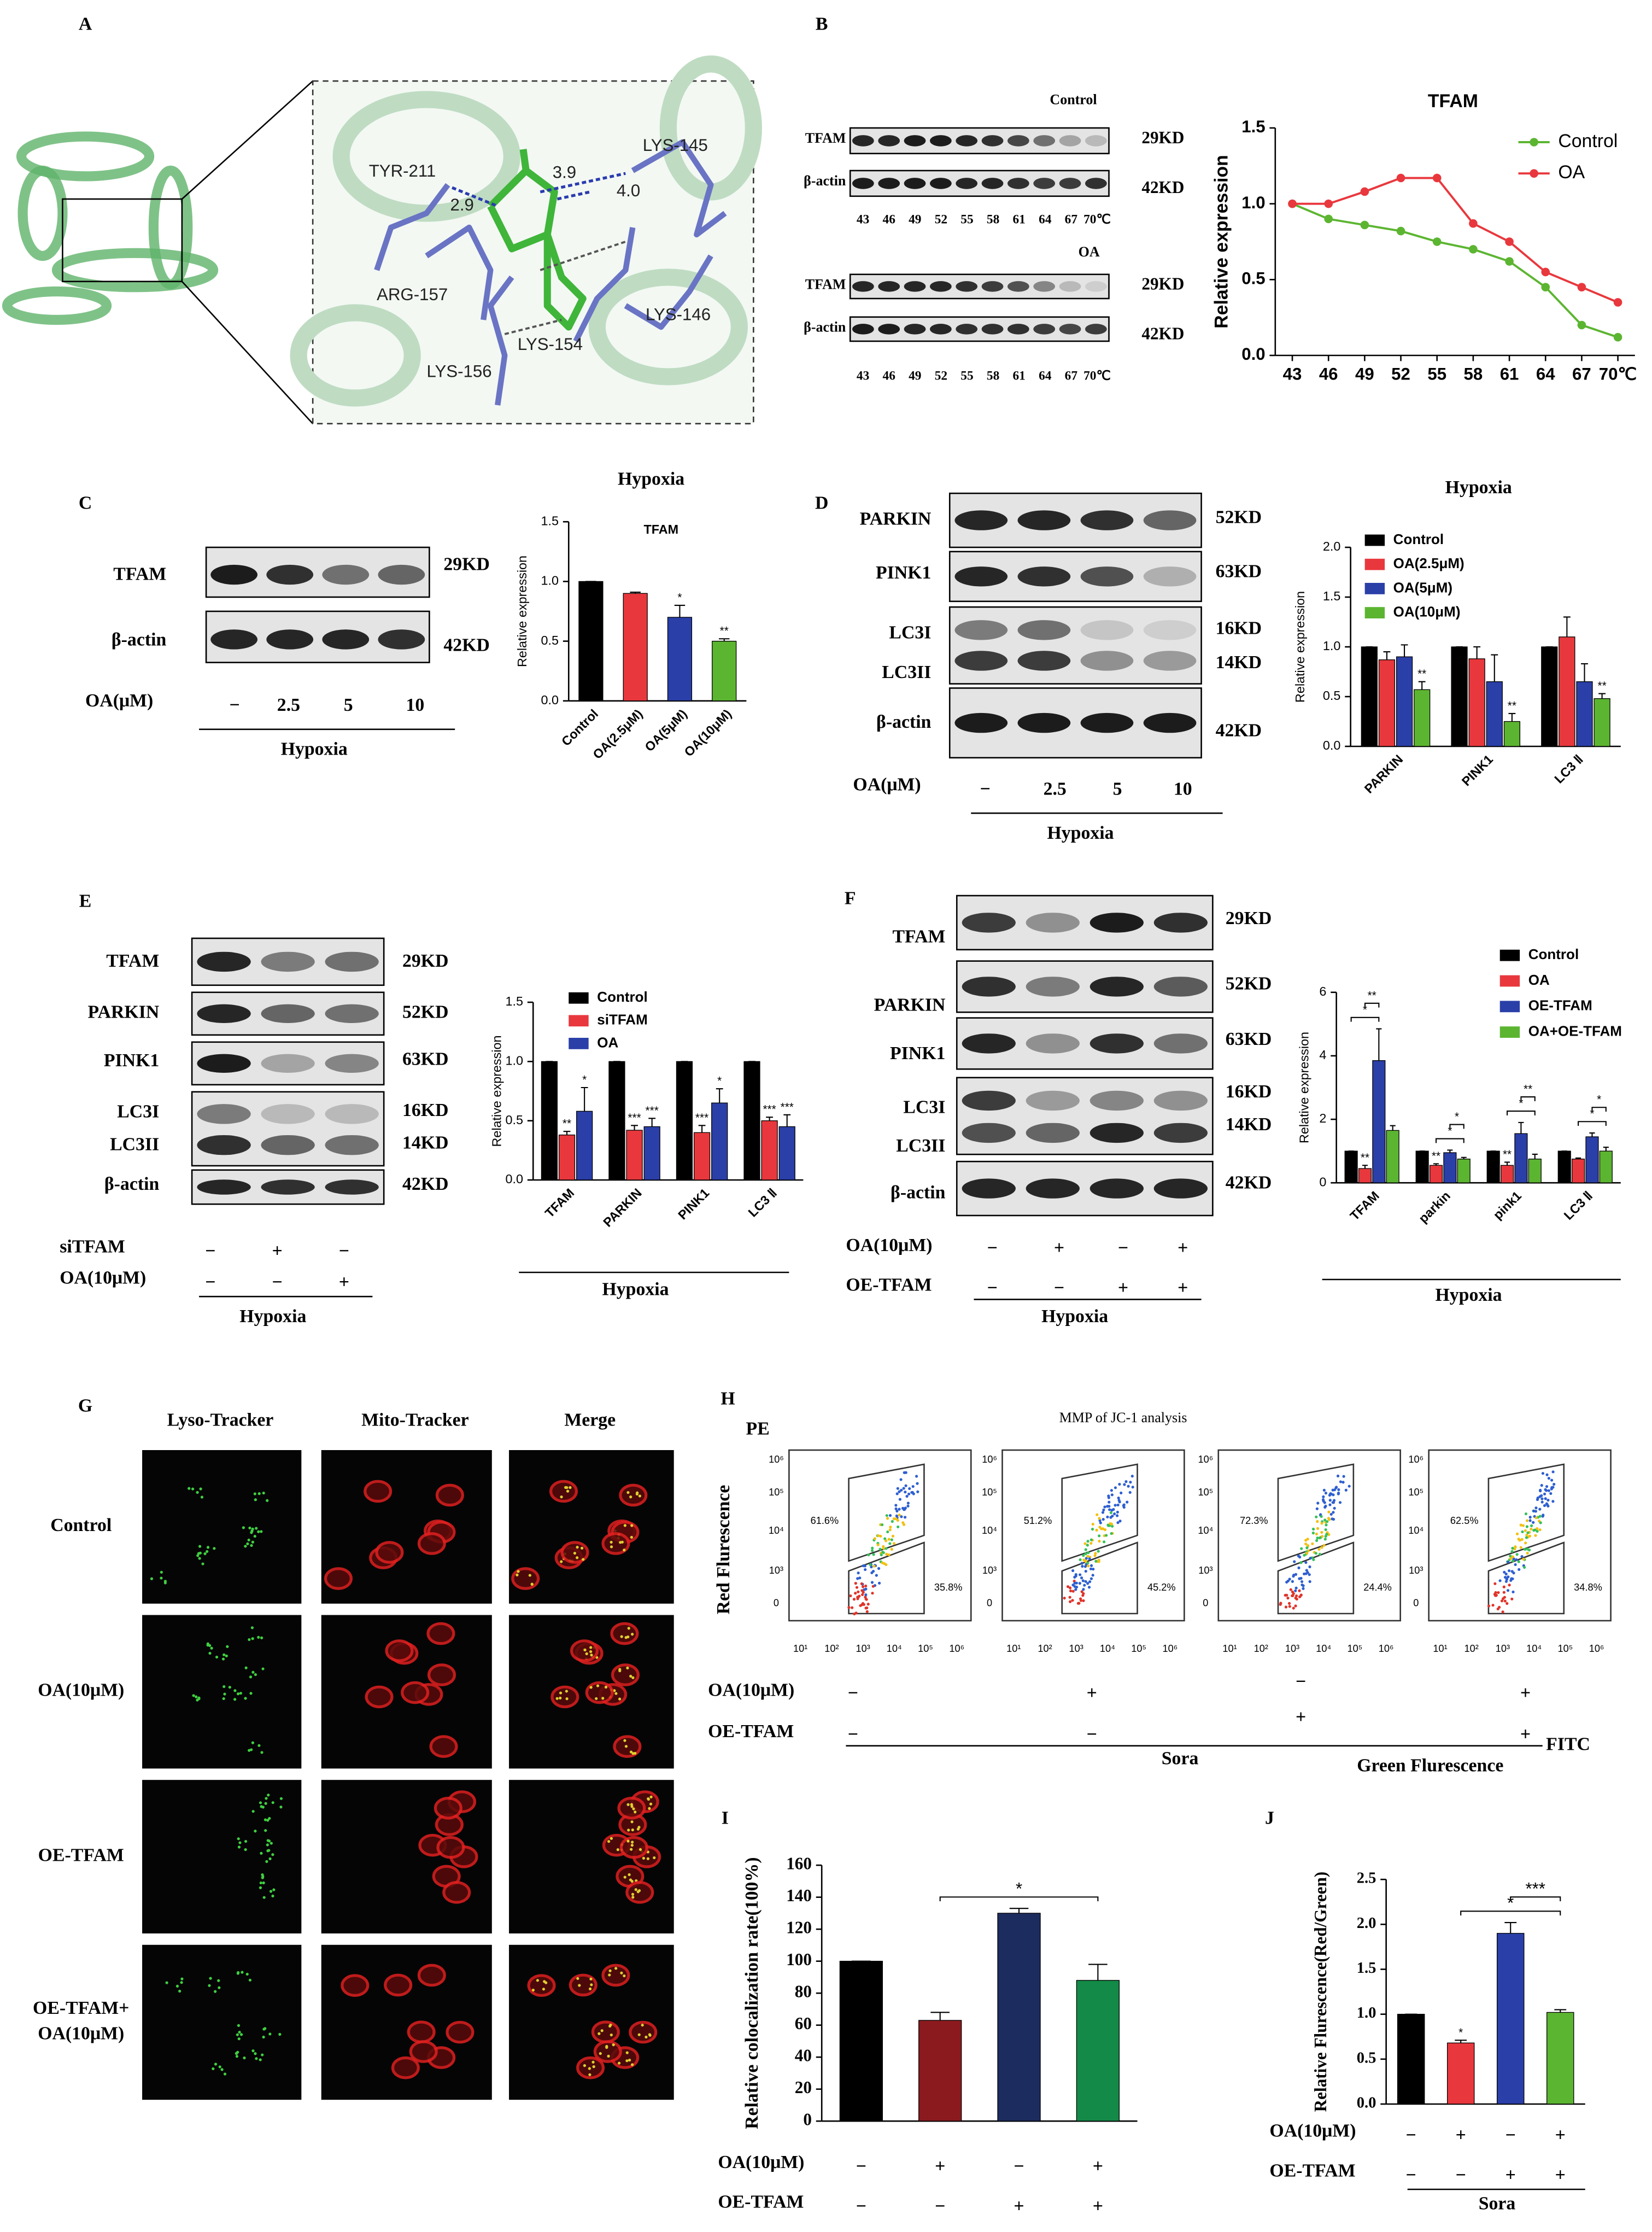  What do you see at coordinates (86, 156) in the screenshot?
I see `protein-helix` at bounding box center [86, 156].